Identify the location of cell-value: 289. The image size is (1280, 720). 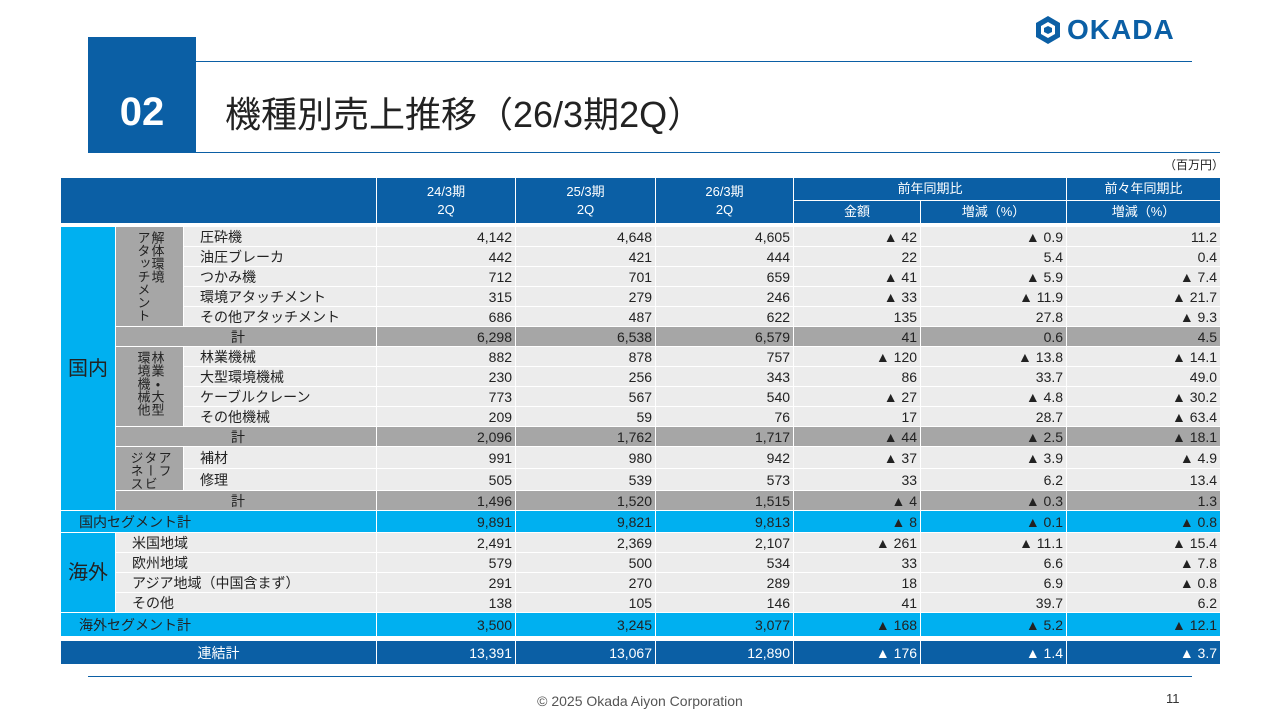
(725, 582).